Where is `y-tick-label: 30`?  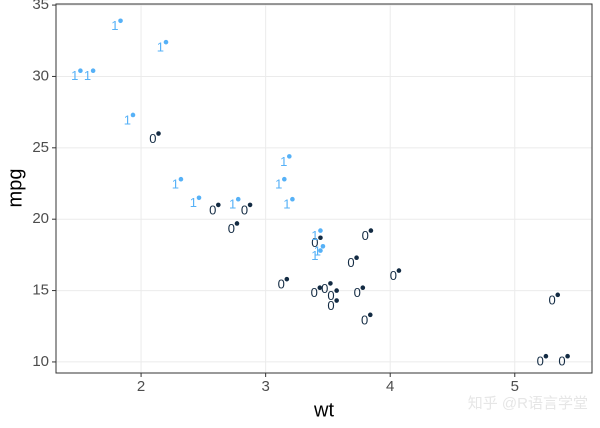
y-tick-label: 30 is located at coordinates (40, 75).